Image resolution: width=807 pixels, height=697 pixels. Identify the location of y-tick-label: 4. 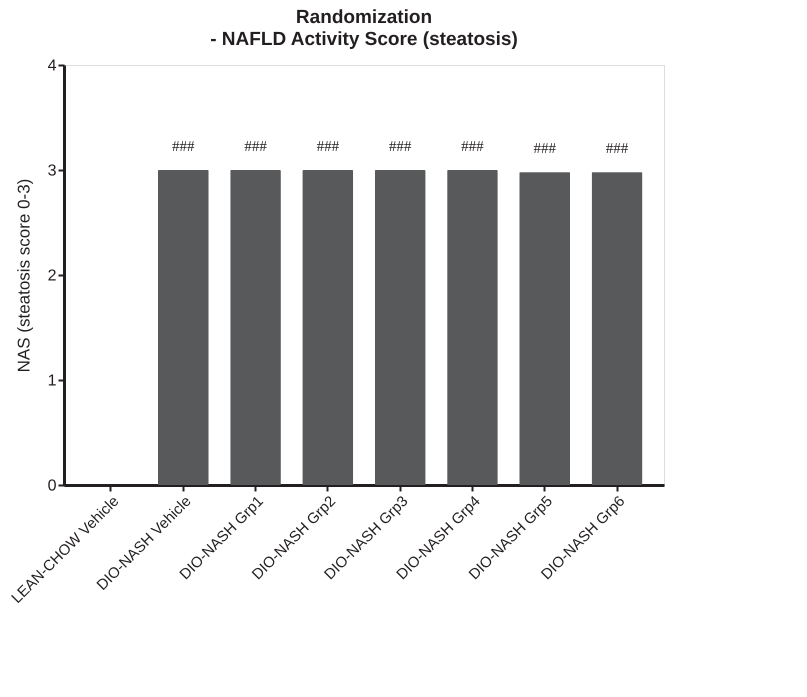
(52, 66).